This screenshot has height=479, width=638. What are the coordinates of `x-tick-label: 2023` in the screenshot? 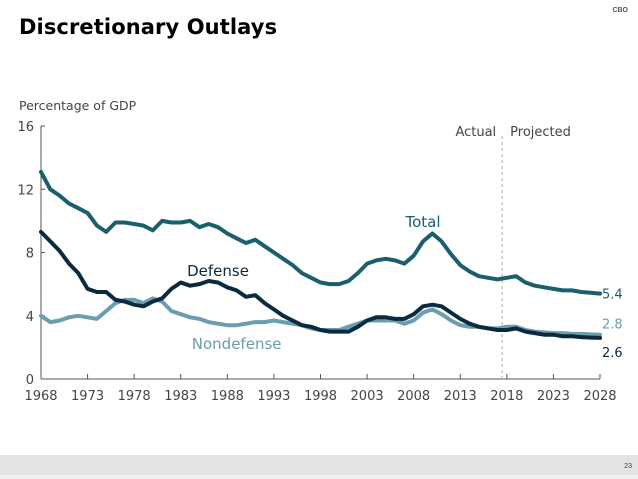 It's located at (553, 396).